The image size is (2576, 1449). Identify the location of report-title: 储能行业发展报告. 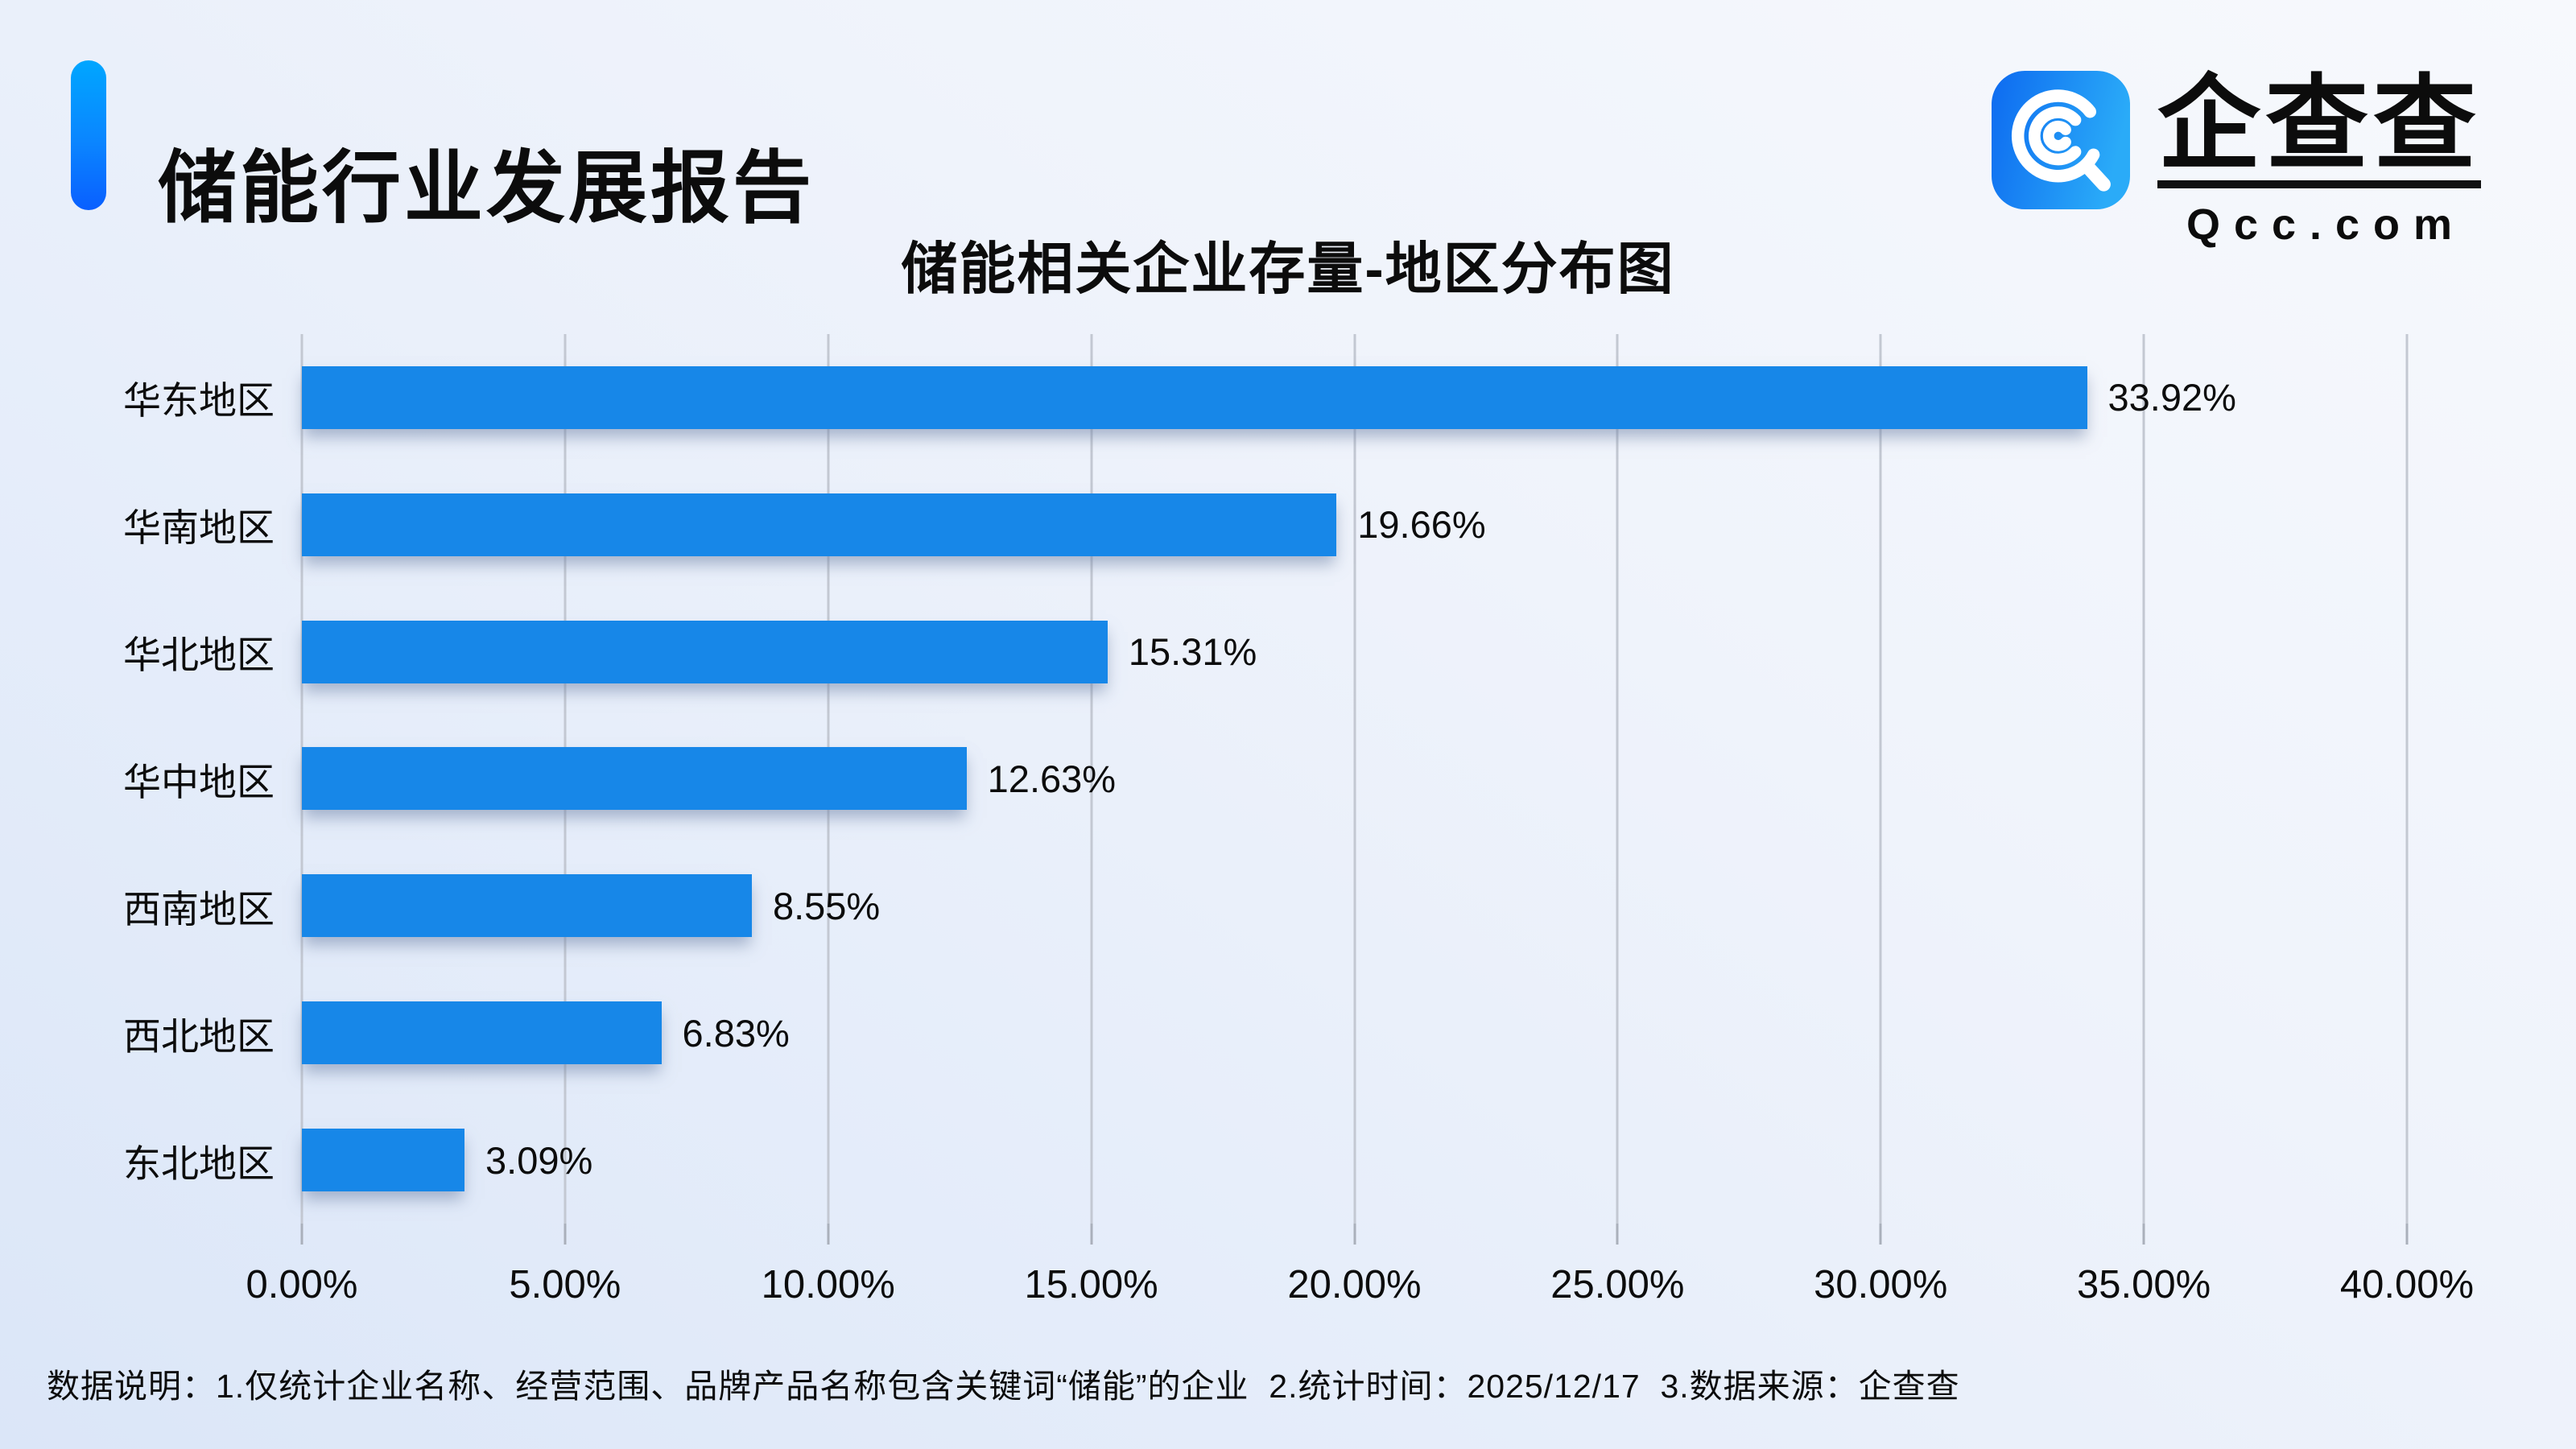
(486, 187).